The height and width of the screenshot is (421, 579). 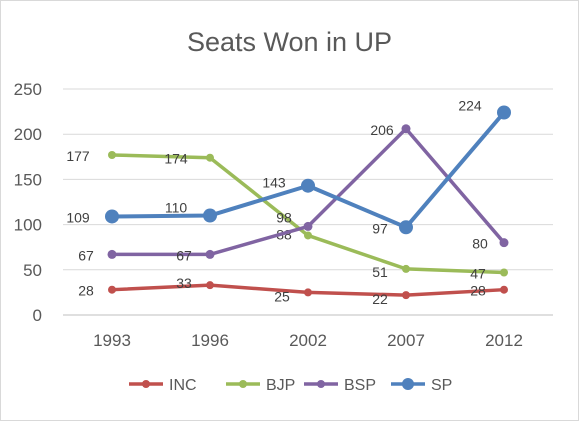 I want to click on sp-data-label: 97, so click(x=380, y=228).